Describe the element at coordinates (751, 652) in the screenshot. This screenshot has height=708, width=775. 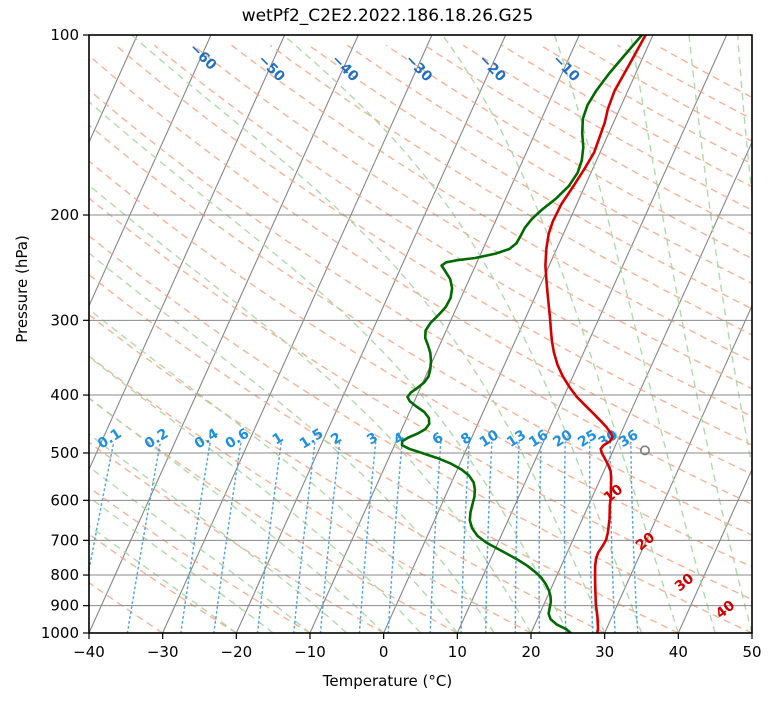
I see `x-tick-label: 50` at that location.